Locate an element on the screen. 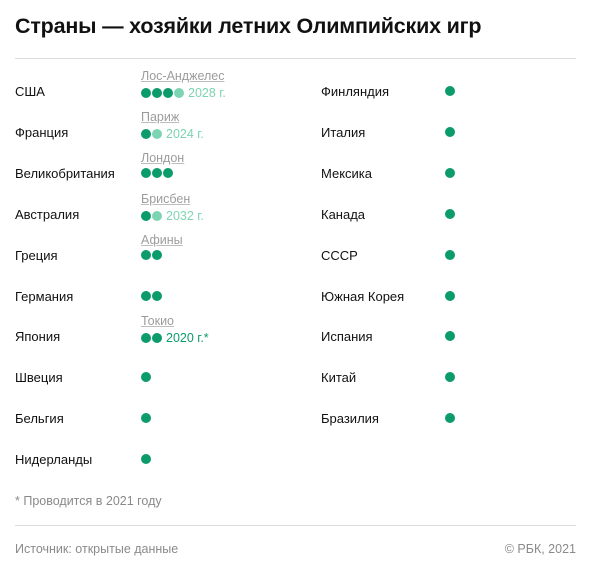  copyright: © РБК, 2021 is located at coordinates (540, 549).